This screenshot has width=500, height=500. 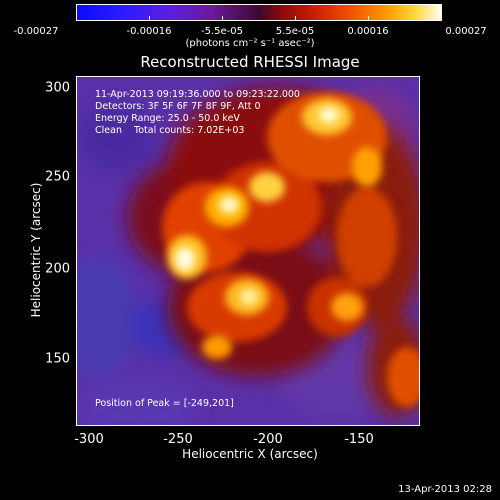 What do you see at coordinates (178, 106) in the screenshot?
I see `detectors-annotation: Detectors: 3F 5F 6F 7F 8F 9F, Att 0` at bounding box center [178, 106].